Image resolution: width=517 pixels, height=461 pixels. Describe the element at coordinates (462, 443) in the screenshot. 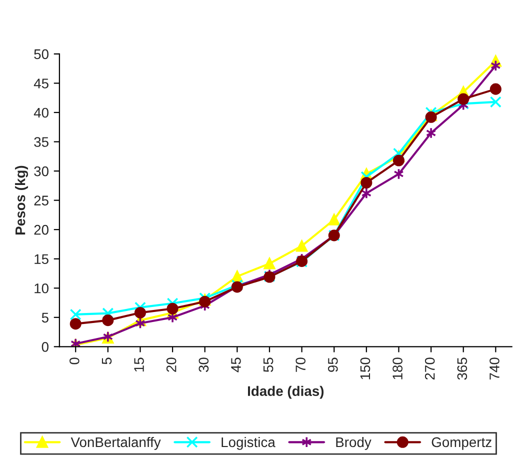

I see `legend-label: Gompertz` at that location.